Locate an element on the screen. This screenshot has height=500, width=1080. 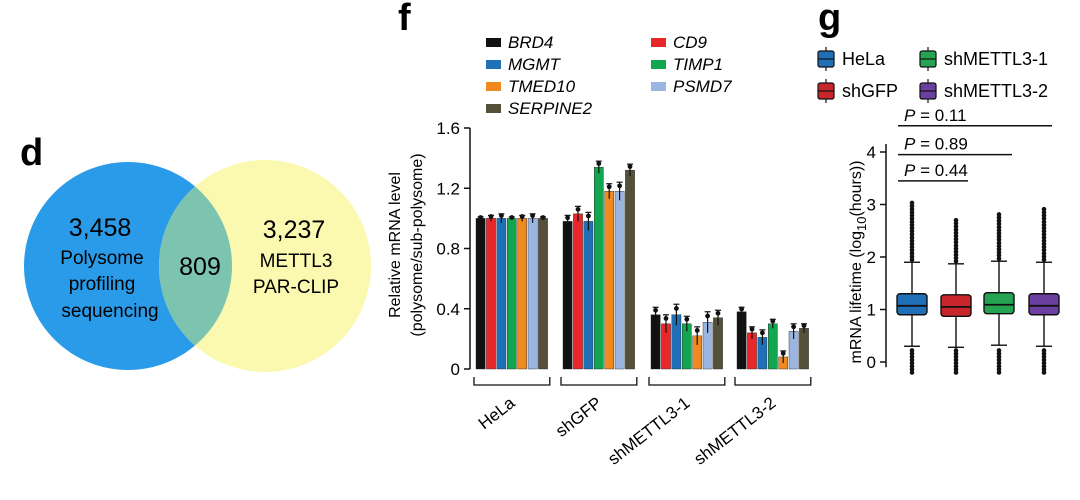
f-ytick-label-4: 1.6 is located at coordinates (448, 128).